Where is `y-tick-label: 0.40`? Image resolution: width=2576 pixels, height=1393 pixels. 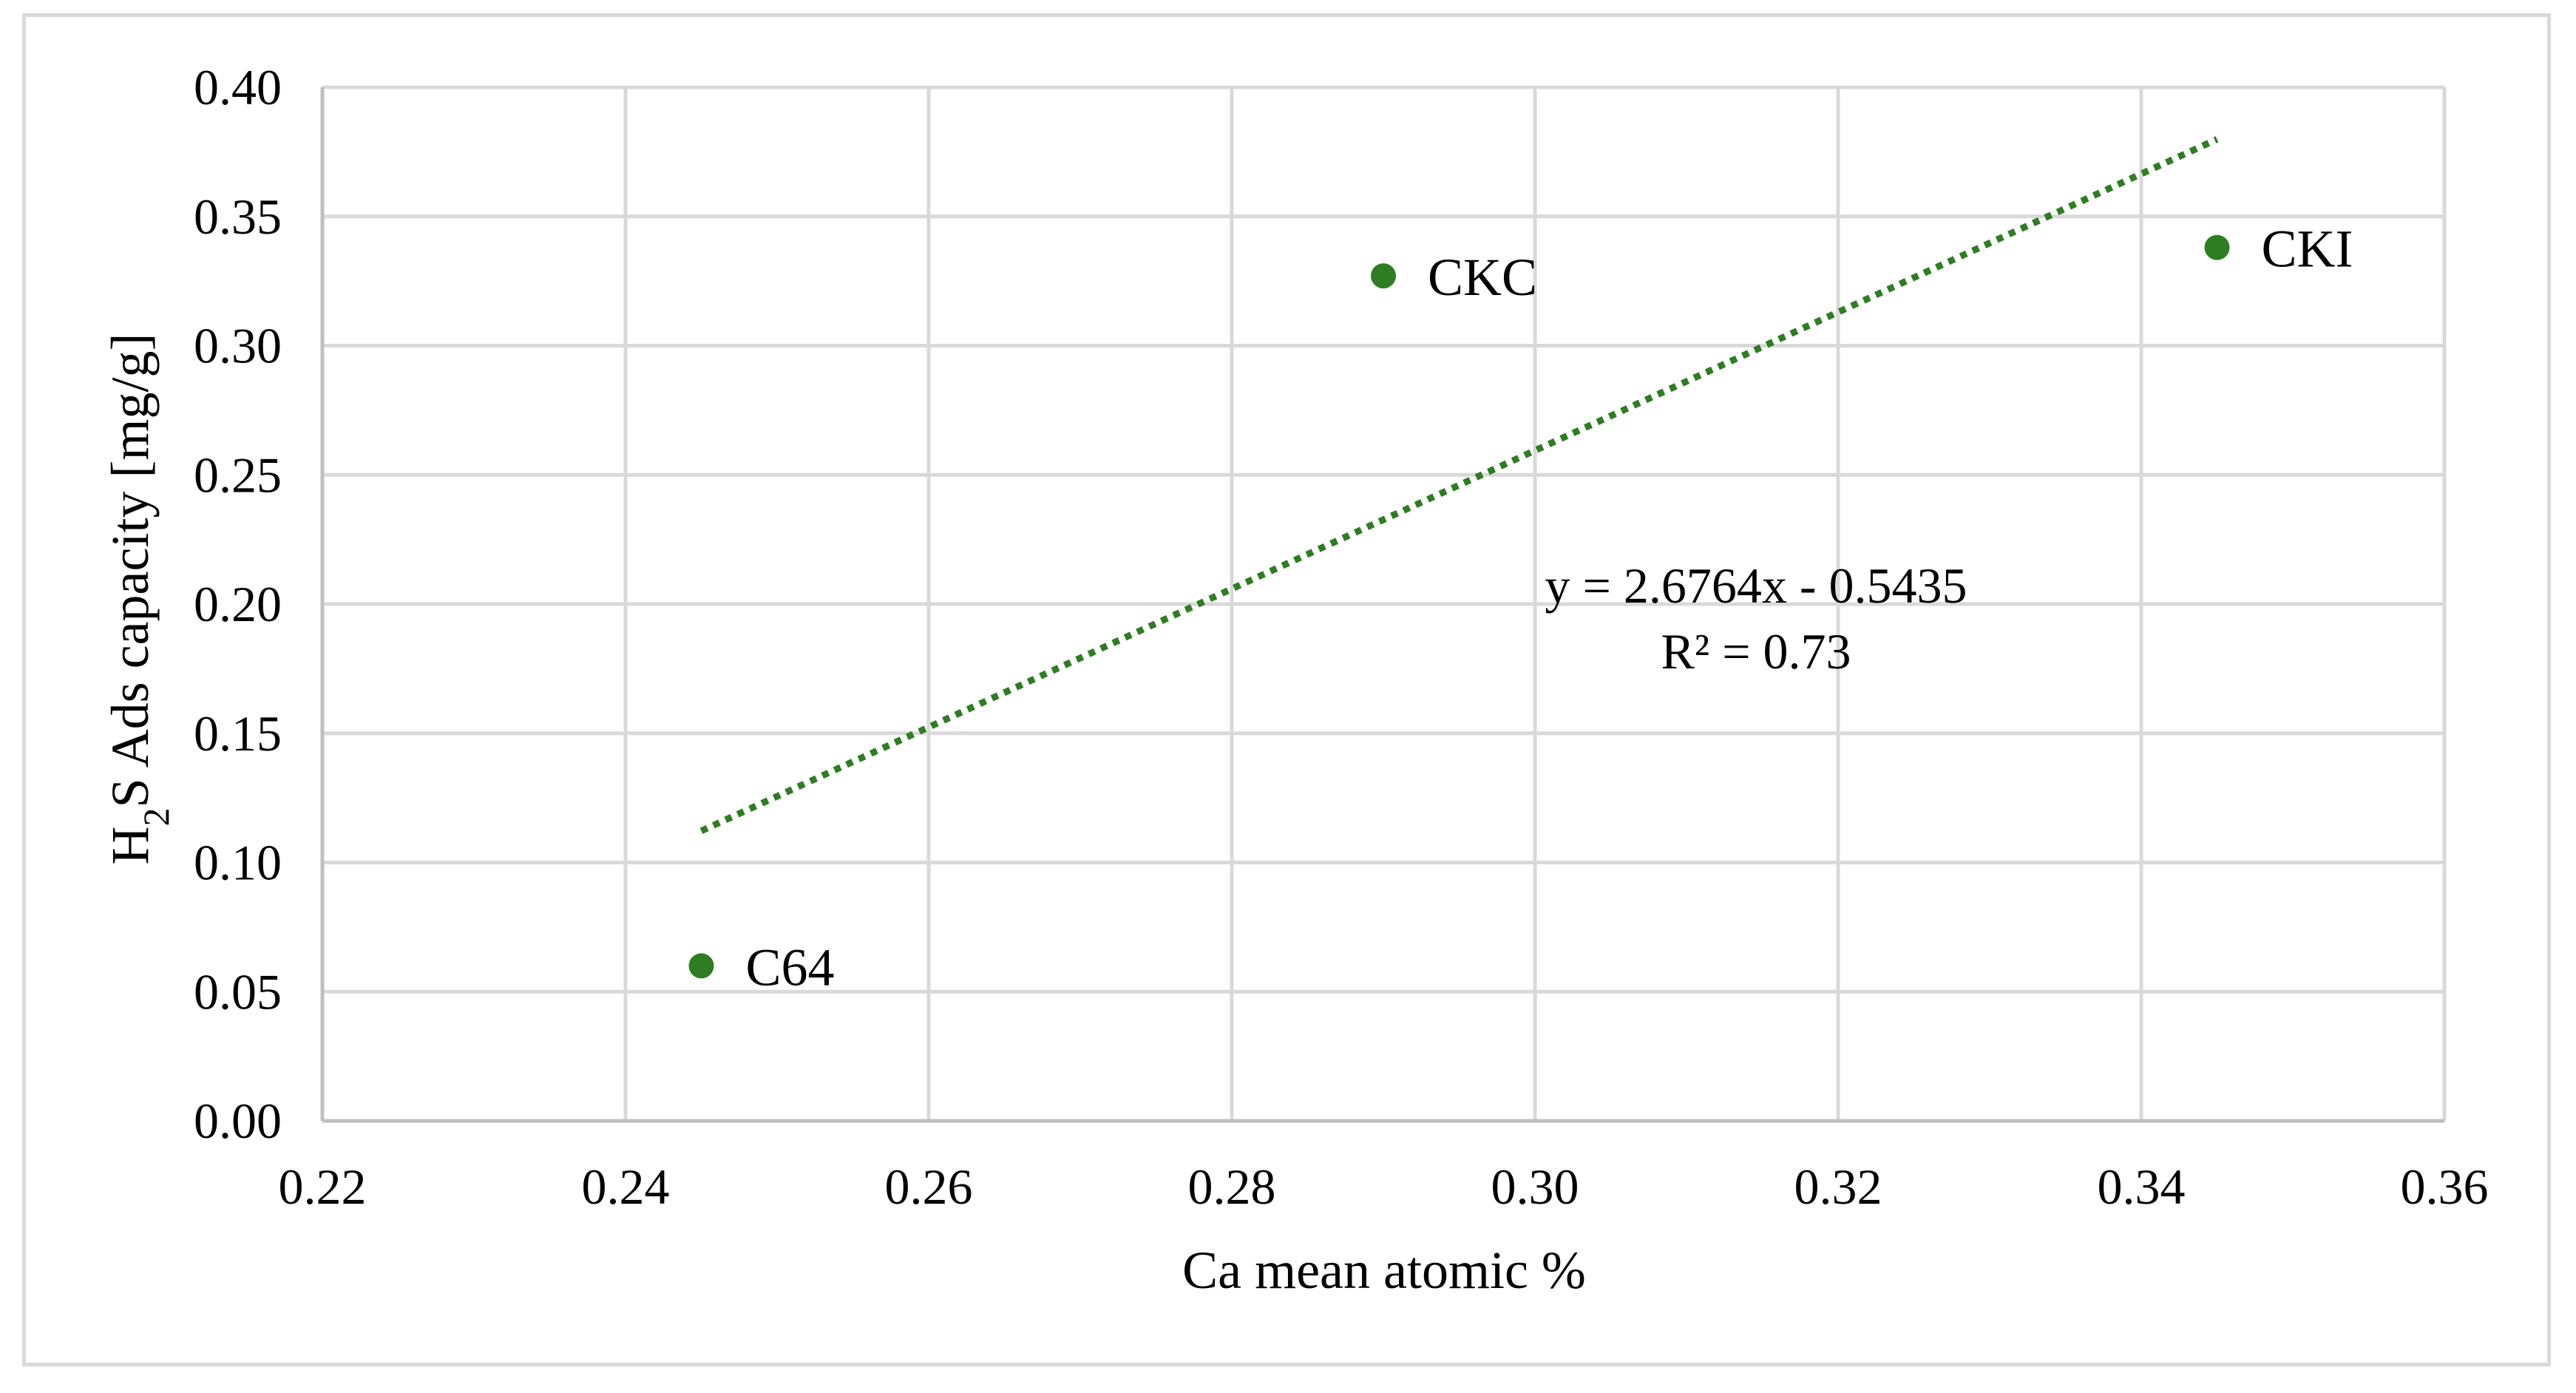
y-tick-label: 0.40 is located at coordinates (238, 87).